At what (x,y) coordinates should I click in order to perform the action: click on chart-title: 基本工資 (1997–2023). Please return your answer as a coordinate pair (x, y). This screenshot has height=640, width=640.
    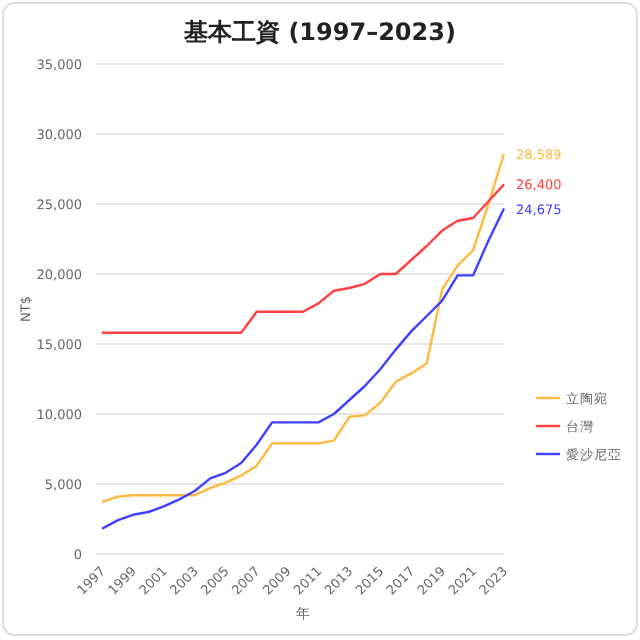
    Looking at the image, I should click on (319, 32).